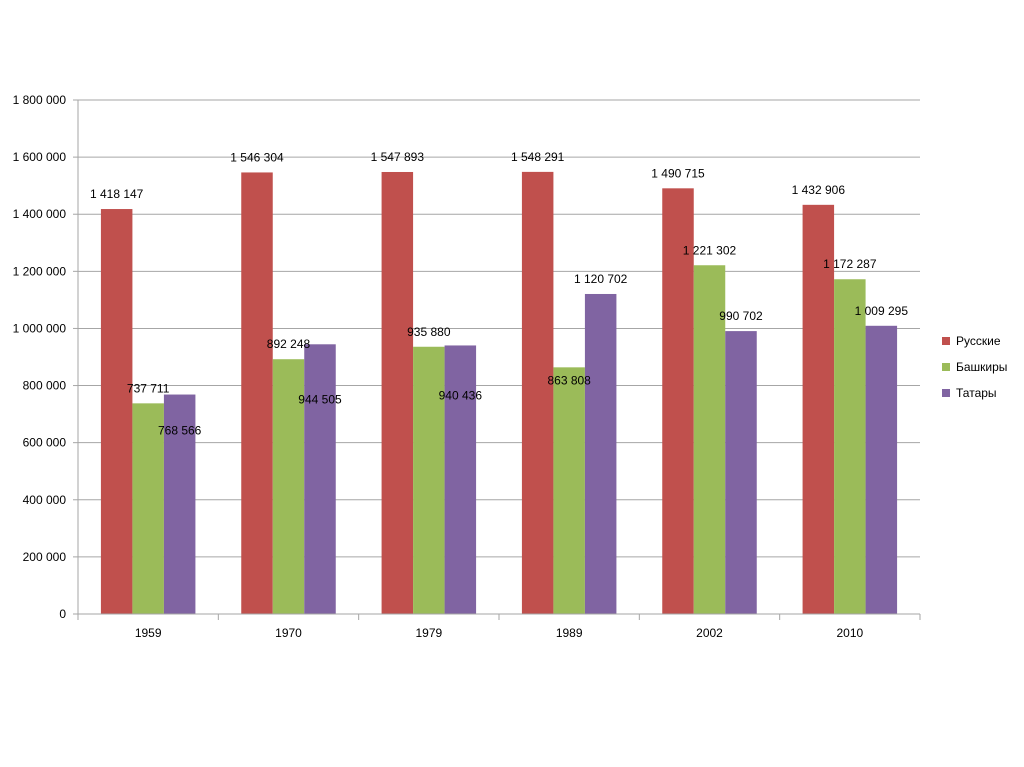 The width and height of the screenshot is (1024, 767). What do you see at coordinates (45, 443) in the screenshot?
I see `y-tick-label: 600 000` at bounding box center [45, 443].